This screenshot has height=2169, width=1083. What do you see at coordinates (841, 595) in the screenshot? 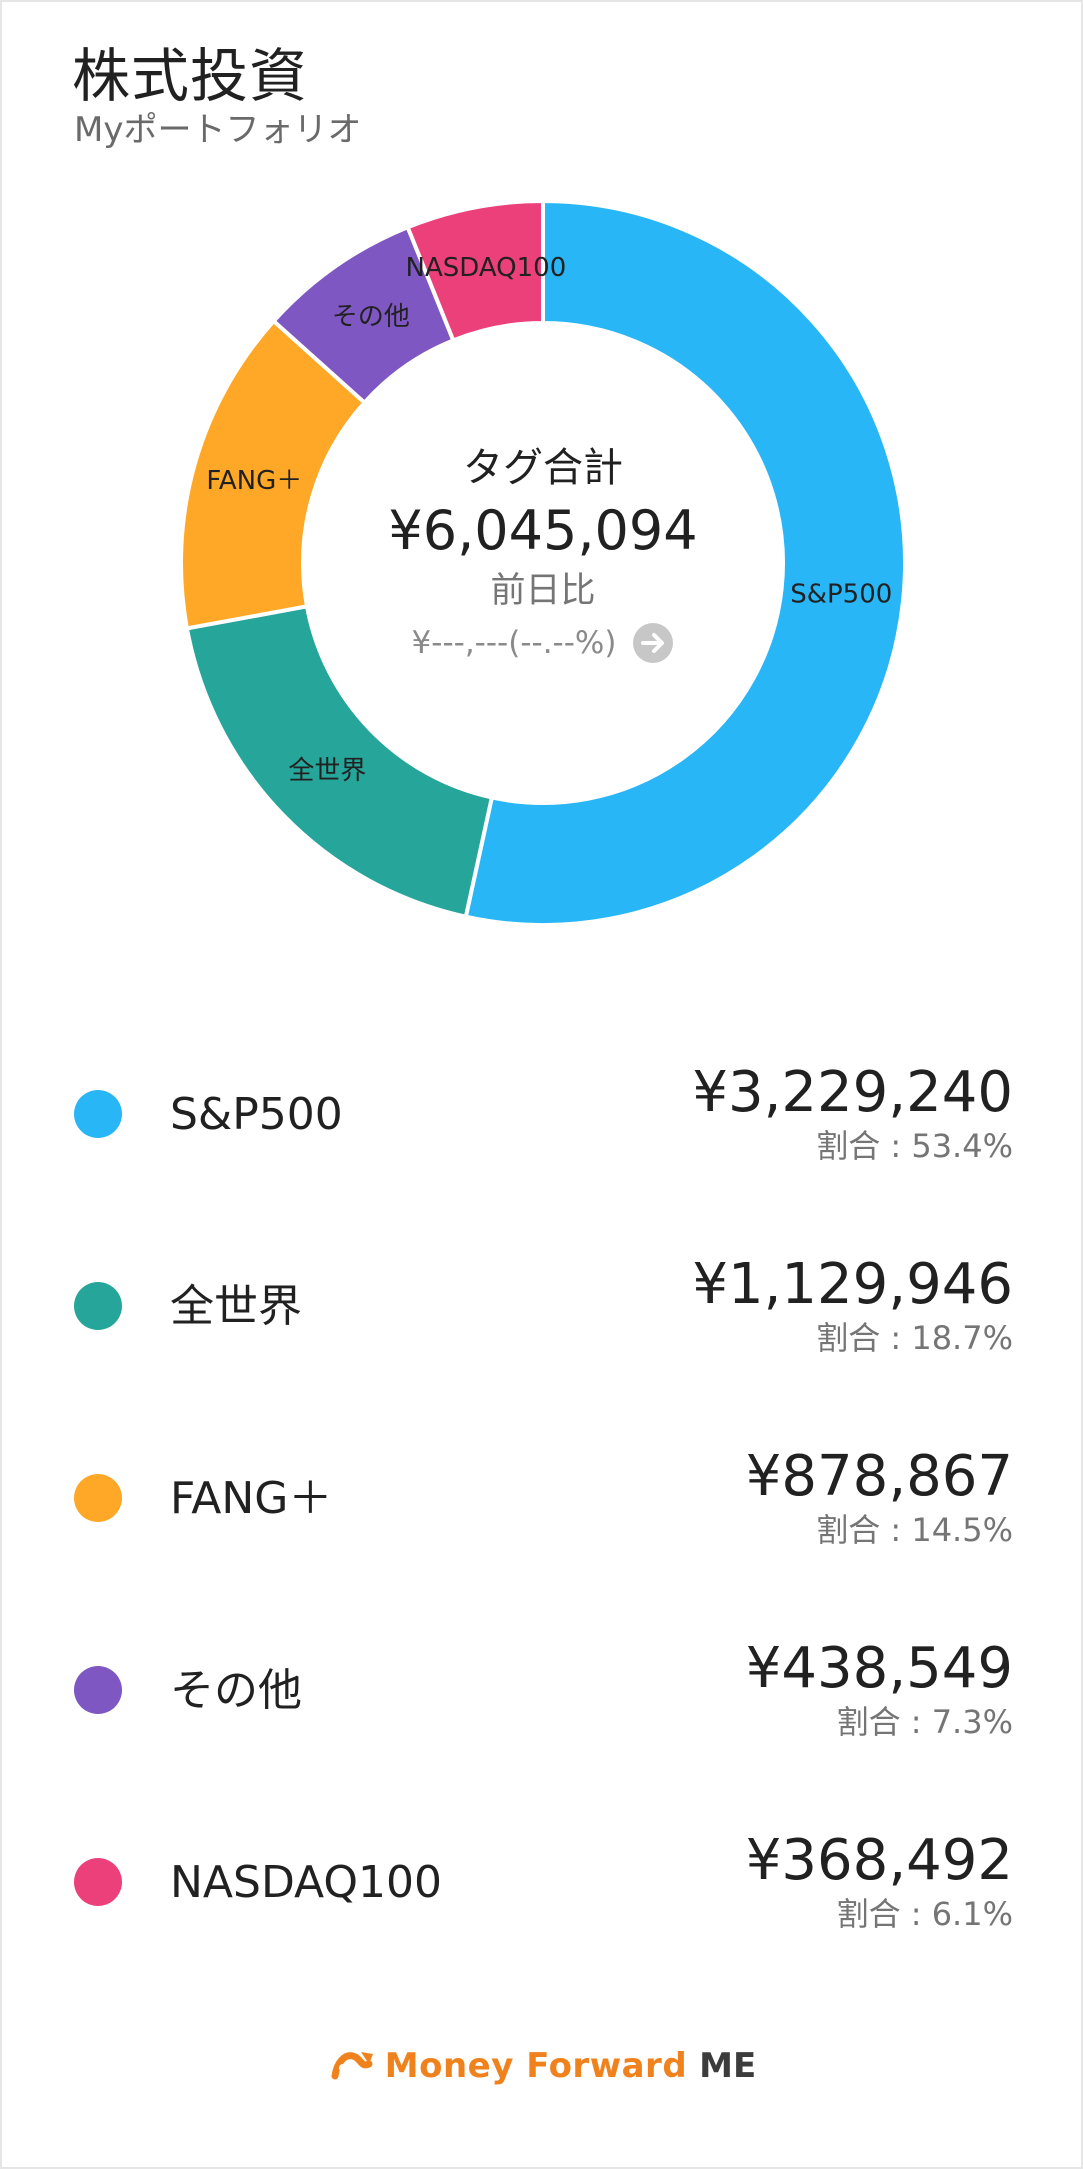
I see `slice-label-sp500: S&P500` at bounding box center [841, 595].